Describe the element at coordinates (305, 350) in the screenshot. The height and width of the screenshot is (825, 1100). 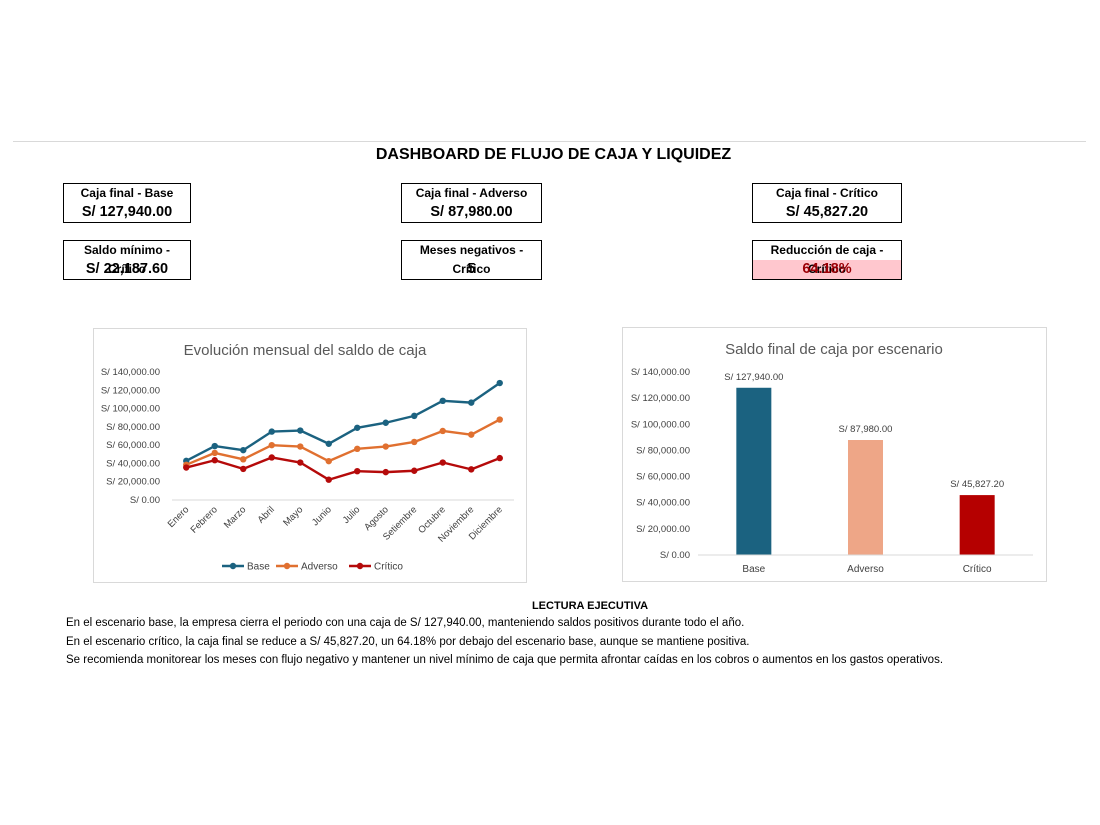
I see `line-chart-title: Evolución mensual del saldo de caja` at that location.